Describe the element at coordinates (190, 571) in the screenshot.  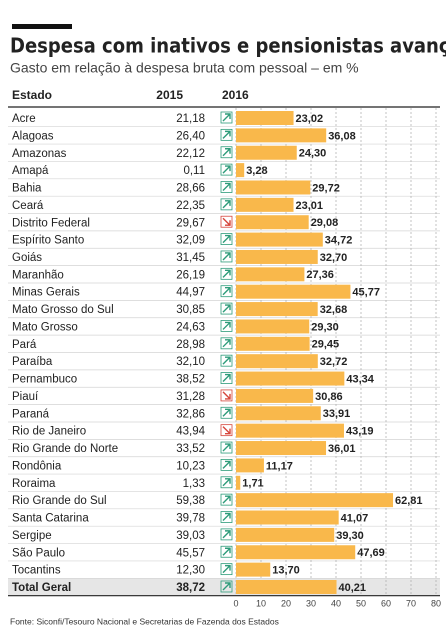
I see `table-value: 12,30` at that location.